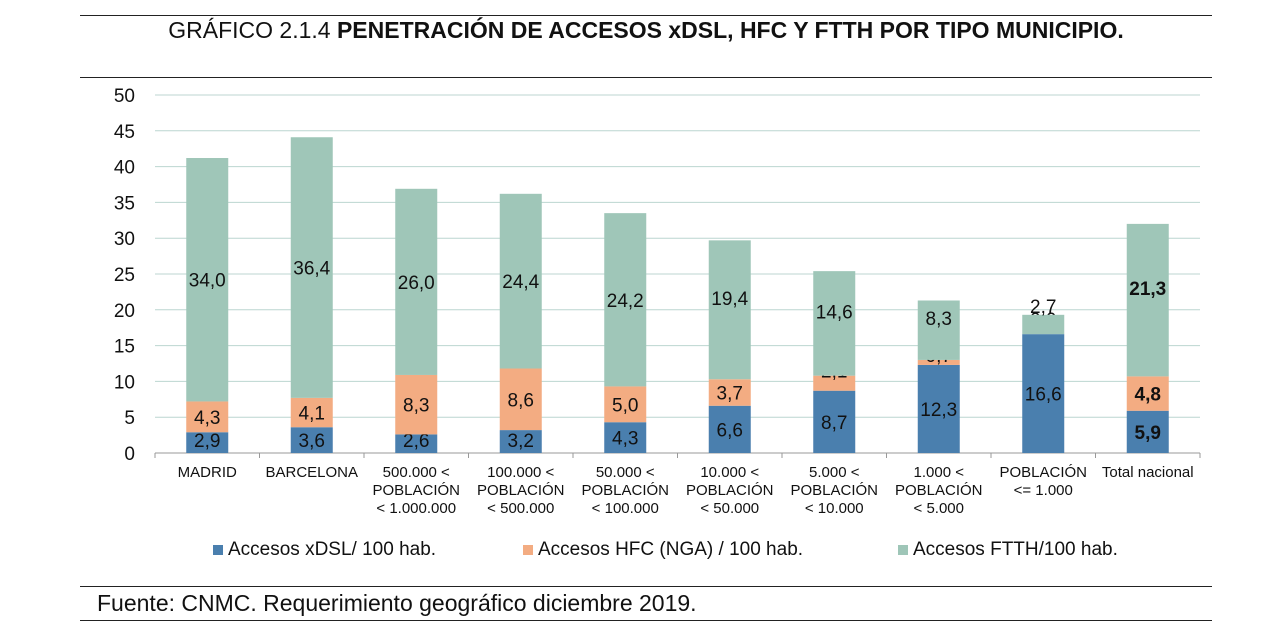  Describe the element at coordinates (729, 299) in the screenshot. I see `data-label: 19,4` at that location.